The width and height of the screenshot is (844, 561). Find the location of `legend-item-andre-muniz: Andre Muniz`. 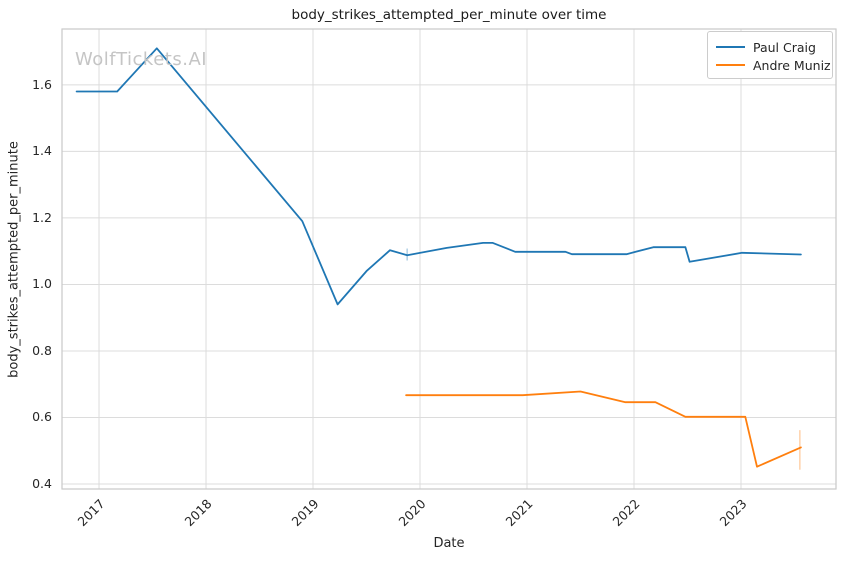

legend-item-andre-muniz: Andre Muniz is located at coordinates (773, 65).